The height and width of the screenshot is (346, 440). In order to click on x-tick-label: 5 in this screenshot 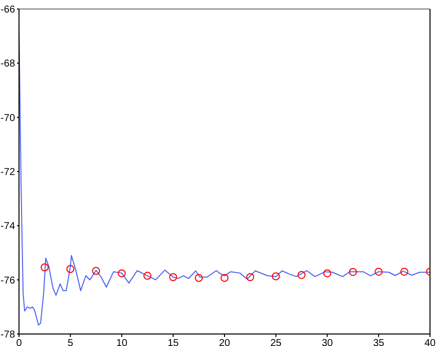, I will do `click(71, 342)`.